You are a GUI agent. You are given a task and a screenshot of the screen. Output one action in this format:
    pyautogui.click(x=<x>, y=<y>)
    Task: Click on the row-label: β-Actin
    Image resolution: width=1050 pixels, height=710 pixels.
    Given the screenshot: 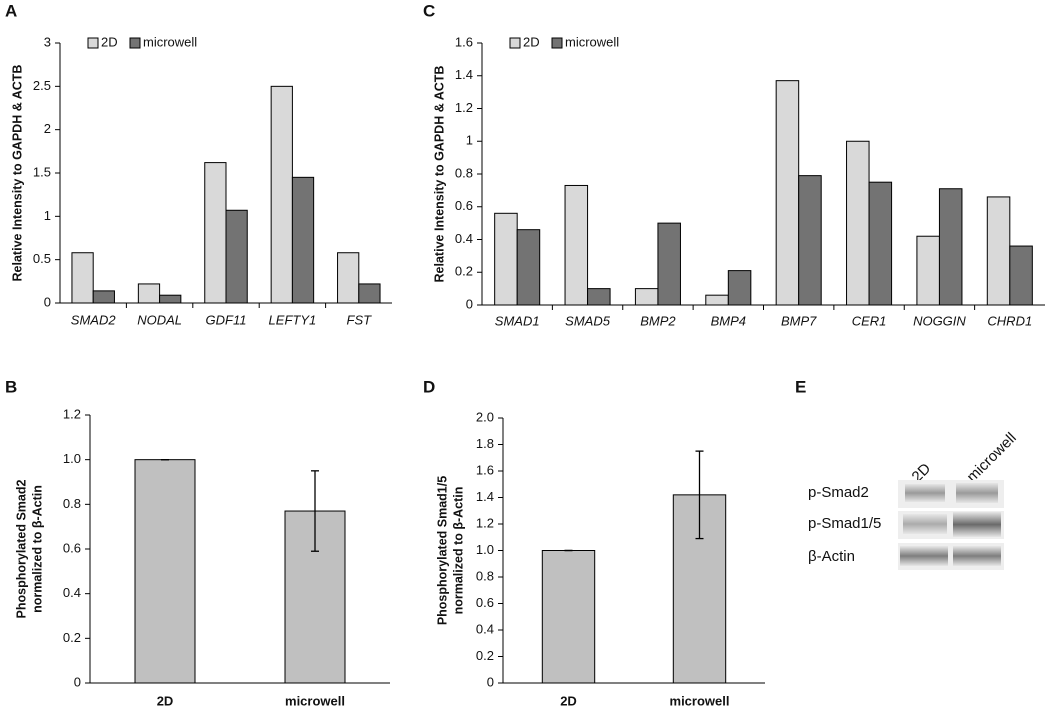 What is the action you would take?
    pyautogui.click(x=831, y=556)
    